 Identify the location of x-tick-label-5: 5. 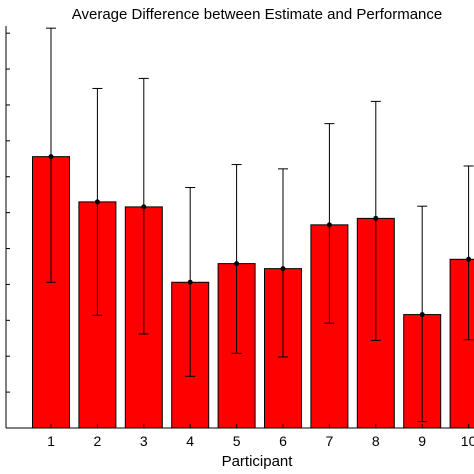
(237, 441).